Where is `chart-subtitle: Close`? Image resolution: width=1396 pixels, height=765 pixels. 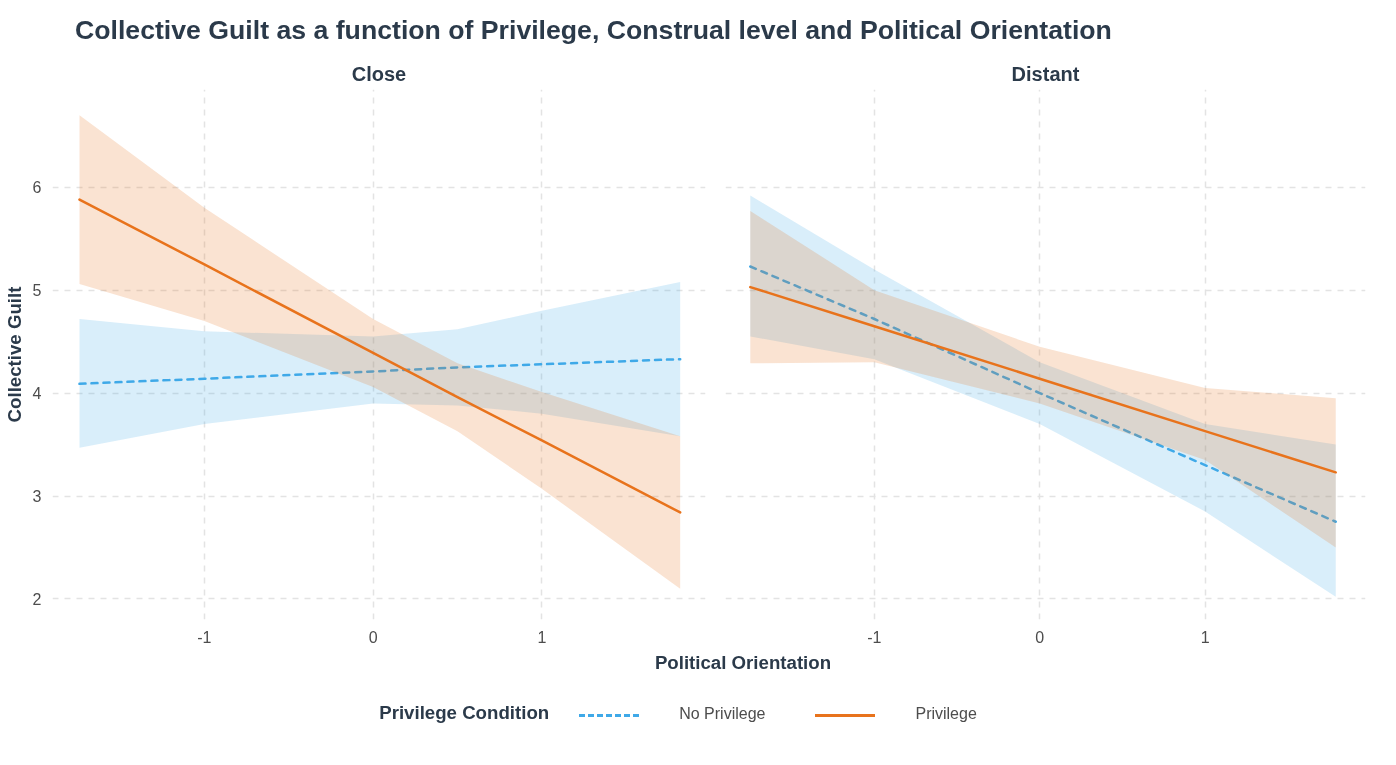 chart-subtitle: Close is located at coordinates (379, 73).